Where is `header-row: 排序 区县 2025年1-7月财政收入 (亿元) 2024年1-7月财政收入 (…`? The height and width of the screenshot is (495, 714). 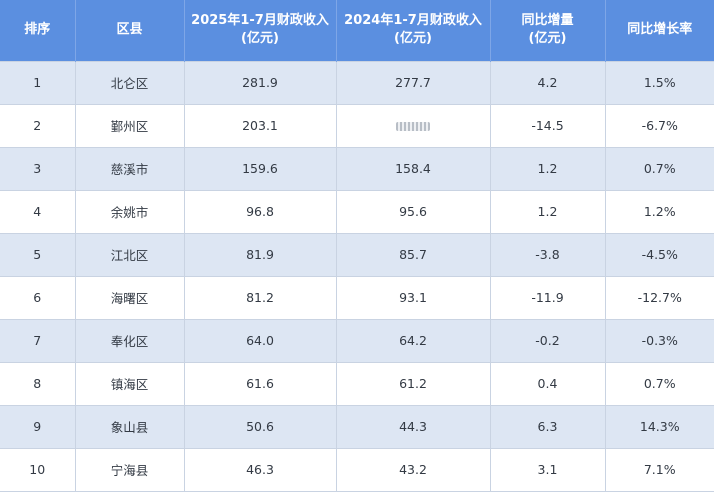 header-row: 排序 区县 2025年1-7月财政收入 (亿元) 2024年1-7月财政收入 (… is located at coordinates (357, 30).